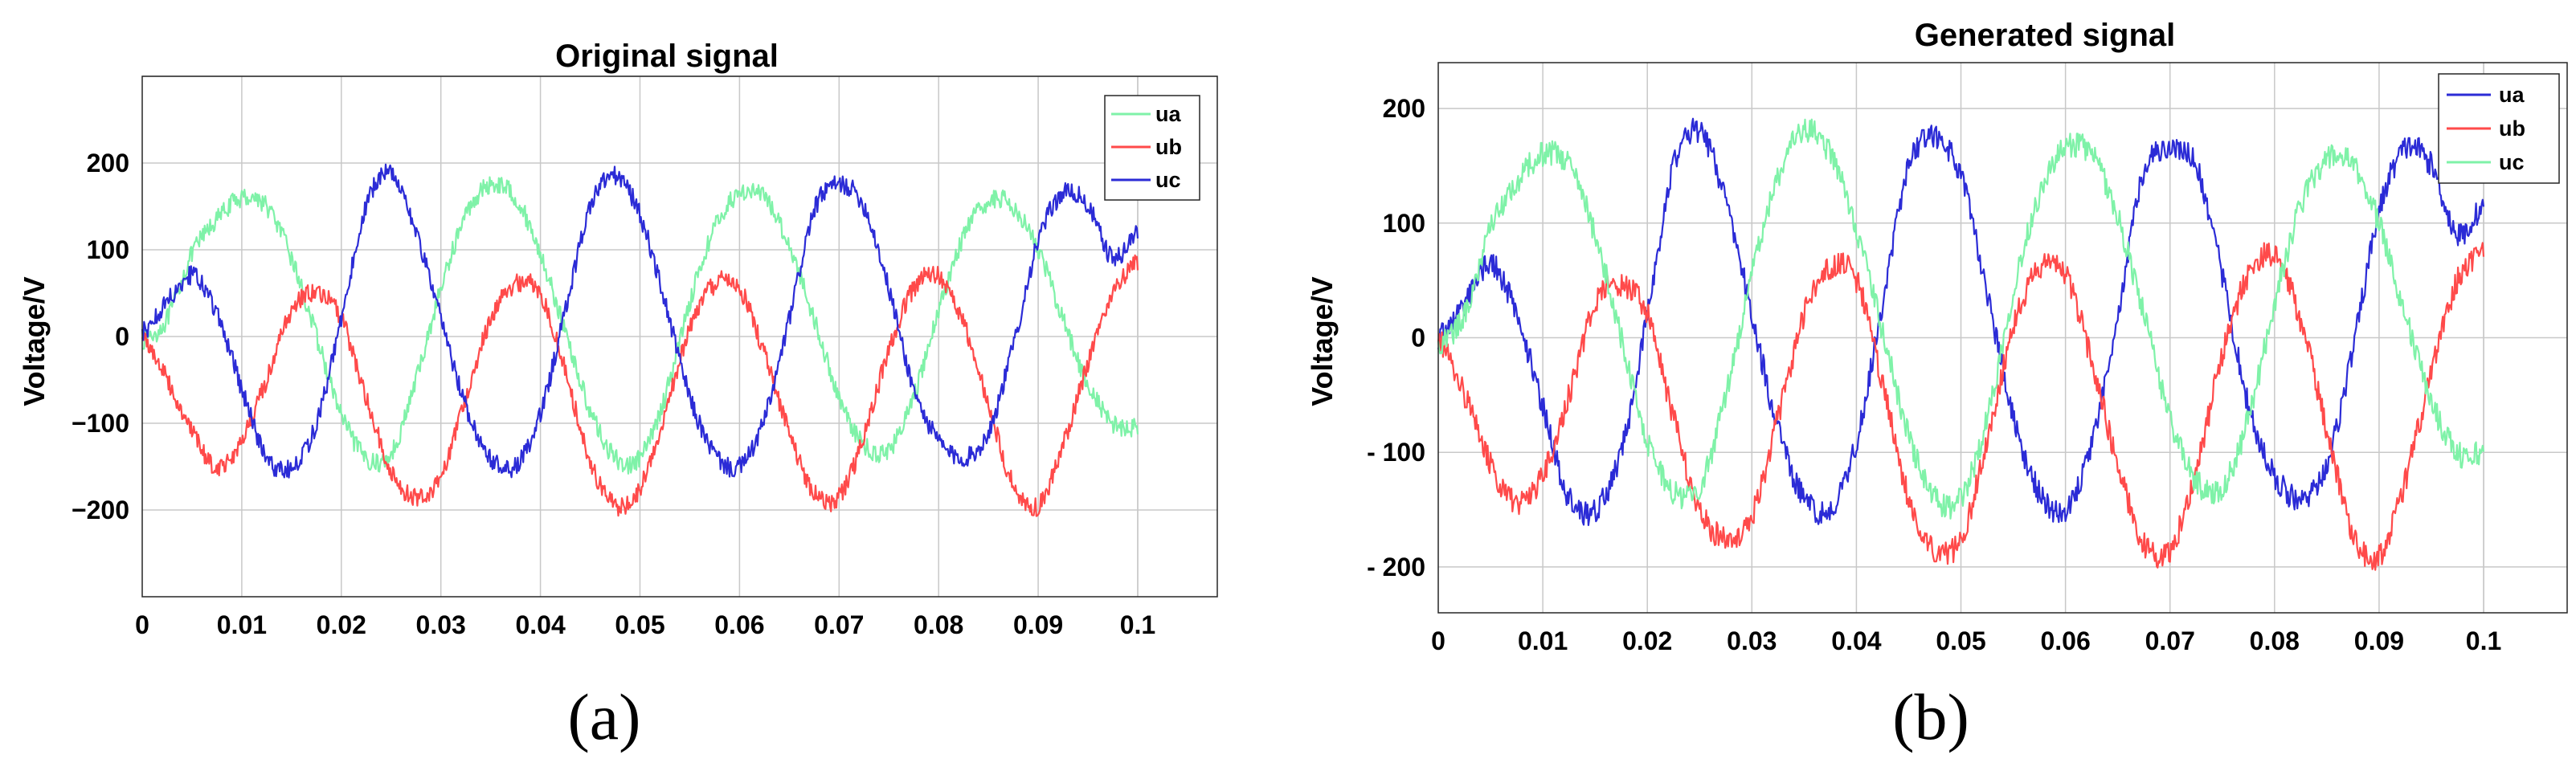  What do you see at coordinates (1396, 567) in the screenshot?
I see `y-tick-label: - 200` at bounding box center [1396, 567].